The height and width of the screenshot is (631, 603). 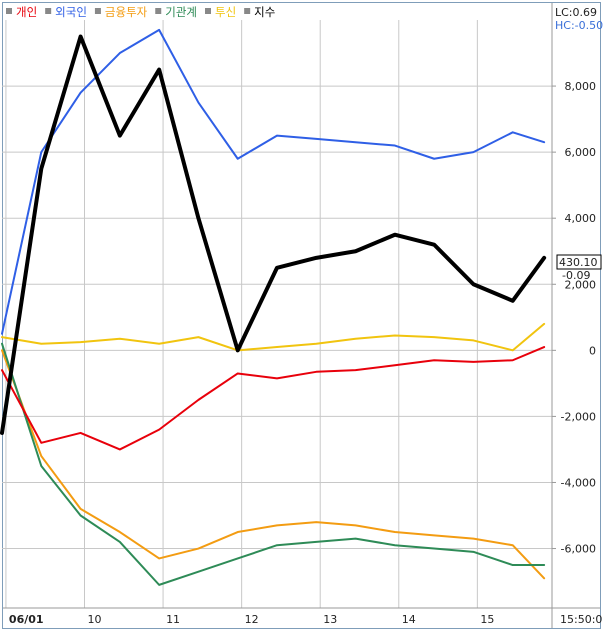 What do you see at coordinates (126, 12) in the screenshot?
I see `legend-label-3: 금융투자` at bounding box center [126, 12].